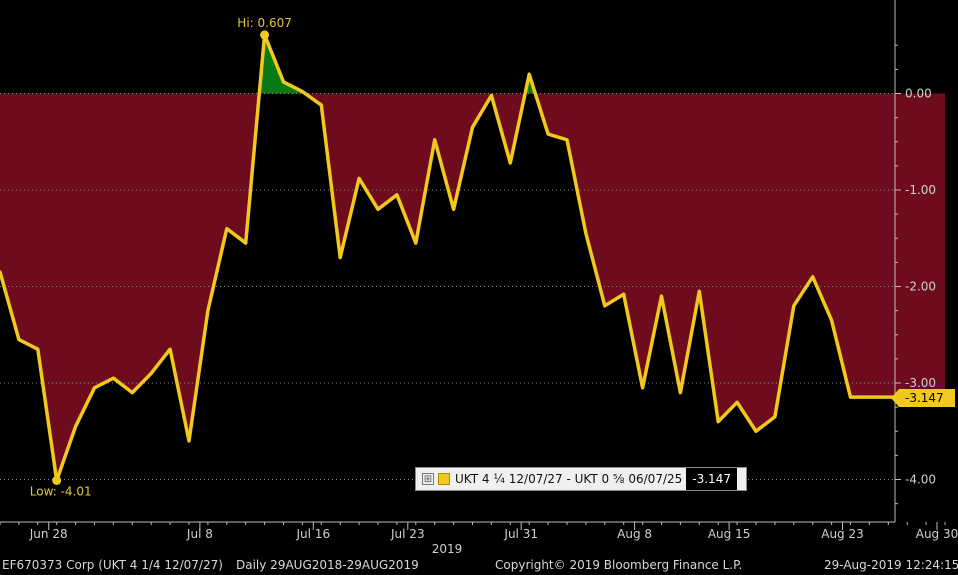 This screenshot has height=575, width=958. Describe the element at coordinates (57, 480) in the screenshot. I see `low-marker` at that location.